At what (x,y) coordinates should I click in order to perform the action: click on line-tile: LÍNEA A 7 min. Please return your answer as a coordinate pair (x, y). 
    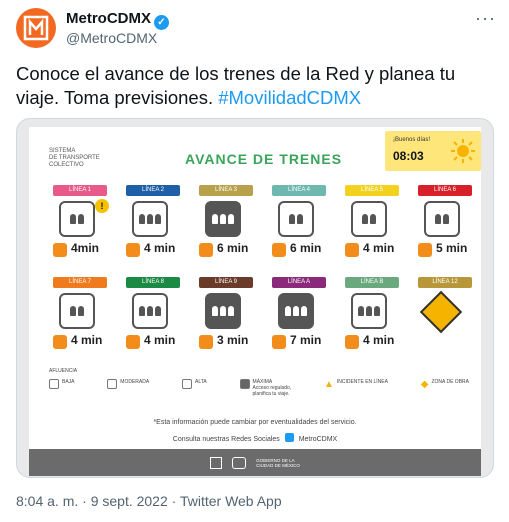
    Looking at the image, I should click on (302, 313).